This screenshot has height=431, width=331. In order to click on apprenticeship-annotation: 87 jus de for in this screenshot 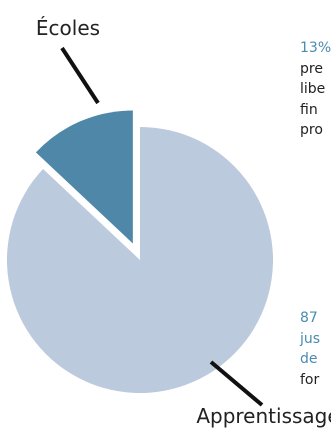, I will do `click(310, 349)`.